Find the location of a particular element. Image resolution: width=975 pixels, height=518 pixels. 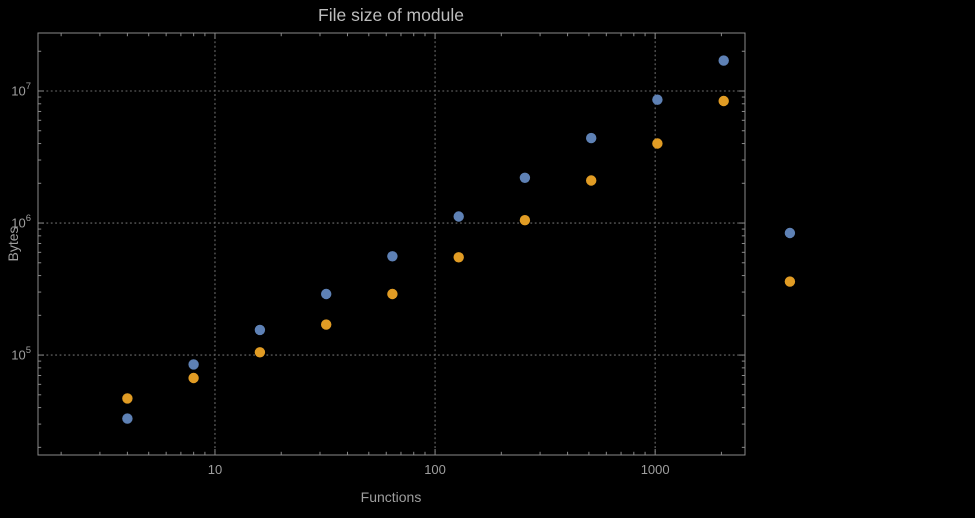

x-tick-label: 10 is located at coordinates (215, 469).